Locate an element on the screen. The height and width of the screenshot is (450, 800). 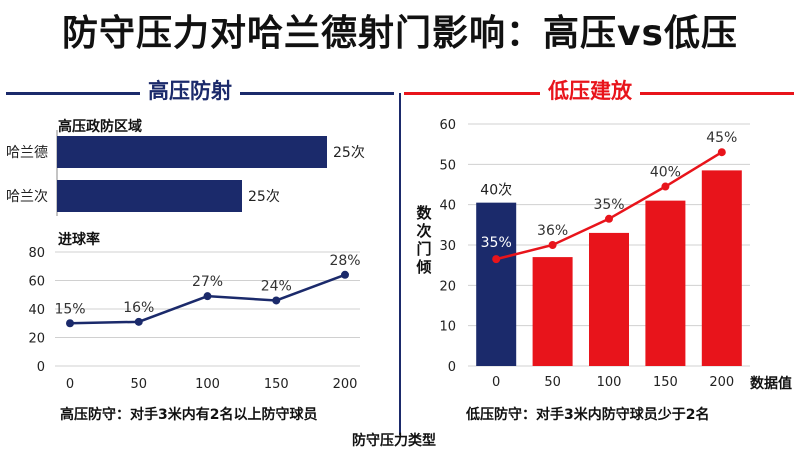
bottom-axis-label: 防守压力类型 is located at coordinates (394, 441).